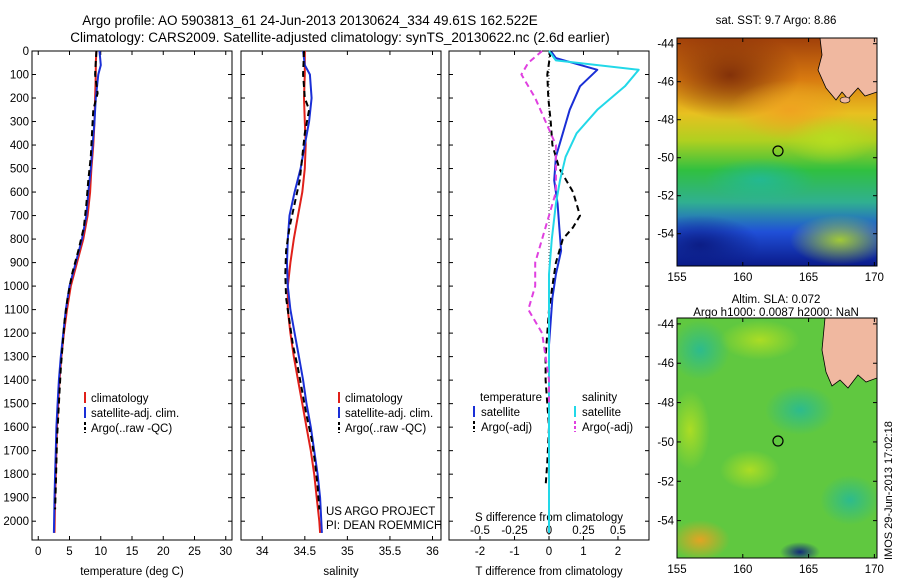 The height and width of the screenshot is (580, 900). Describe the element at coordinates (19, 264) in the screenshot. I see `y-tick-label: 900` at that location.